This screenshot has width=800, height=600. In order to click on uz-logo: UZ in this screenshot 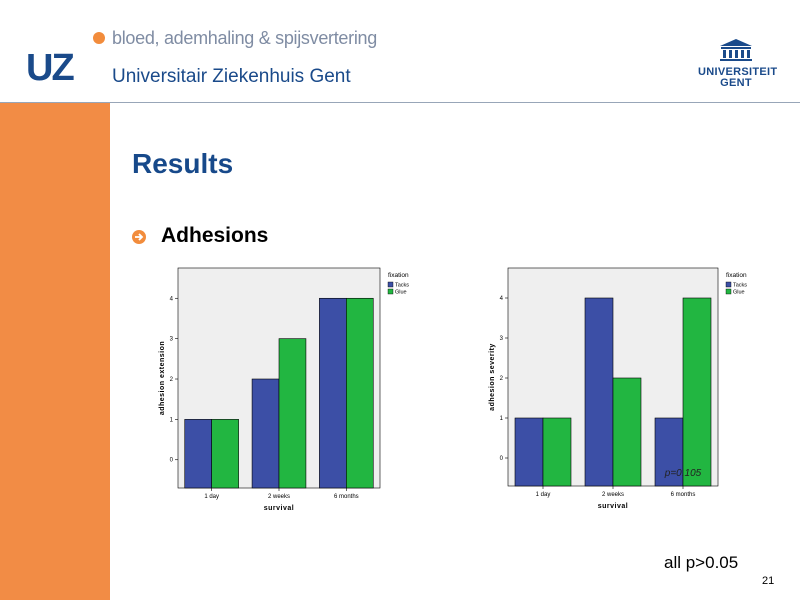, I will do `click(51, 66)`.